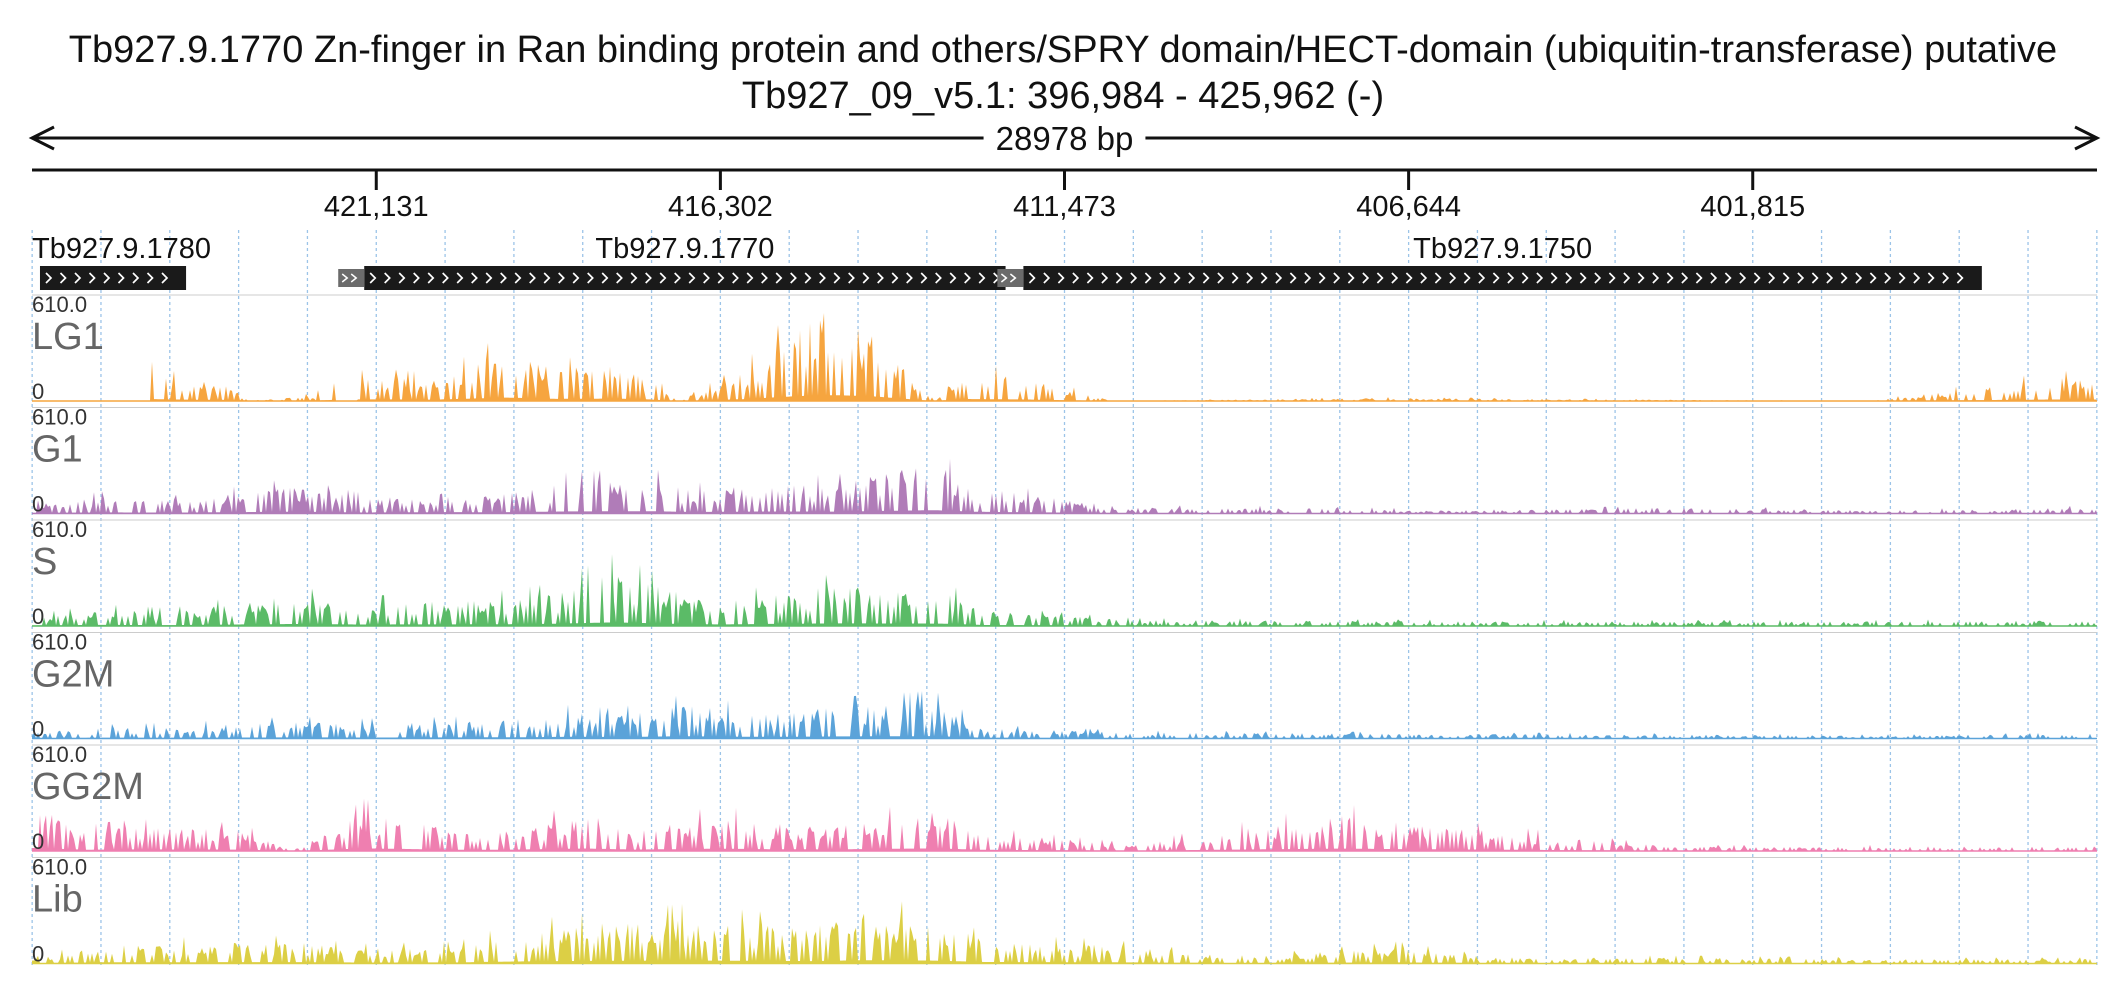 This screenshot has width=2126, height=1000. What do you see at coordinates (1064, 207) in the screenshot?
I see `axis-tick-label: 411,473` at bounding box center [1064, 207].